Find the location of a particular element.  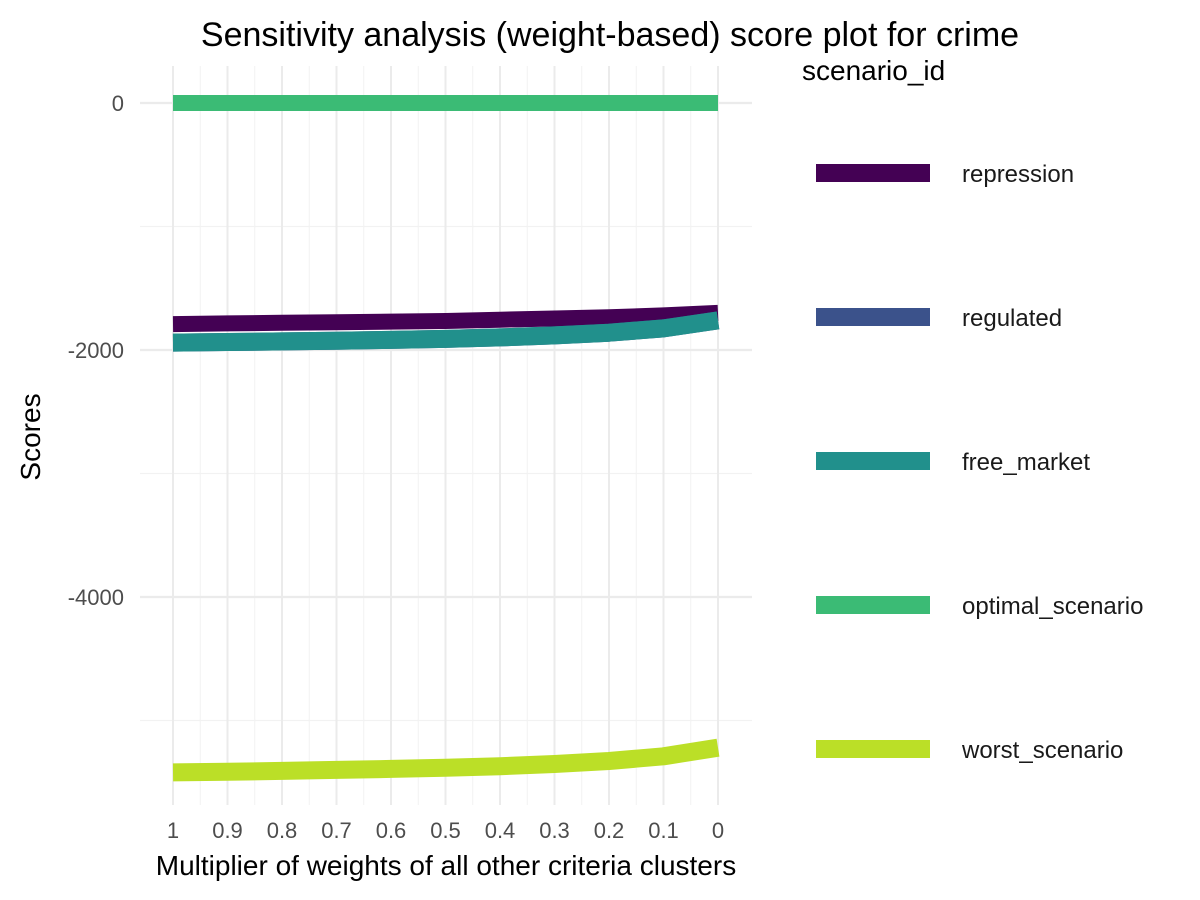

legend-label-regulated: regulated is located at coordinates (1012, 318).